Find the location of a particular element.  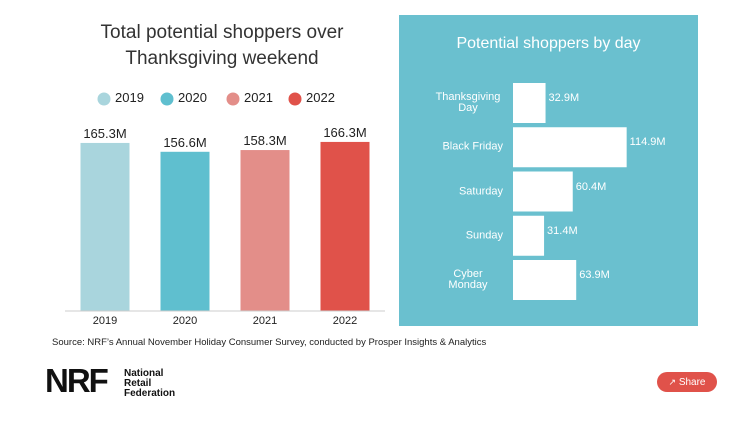

value-label: 31.4M is located at coordinates (562, 230).